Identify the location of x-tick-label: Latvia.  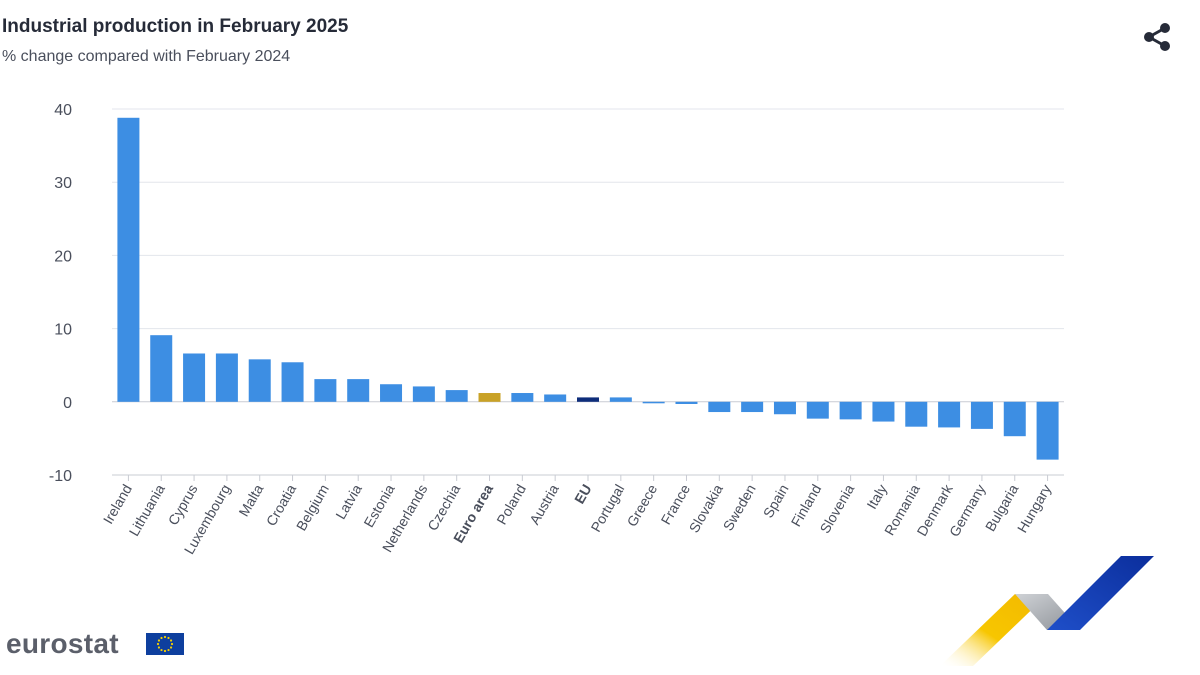
(348, 501).